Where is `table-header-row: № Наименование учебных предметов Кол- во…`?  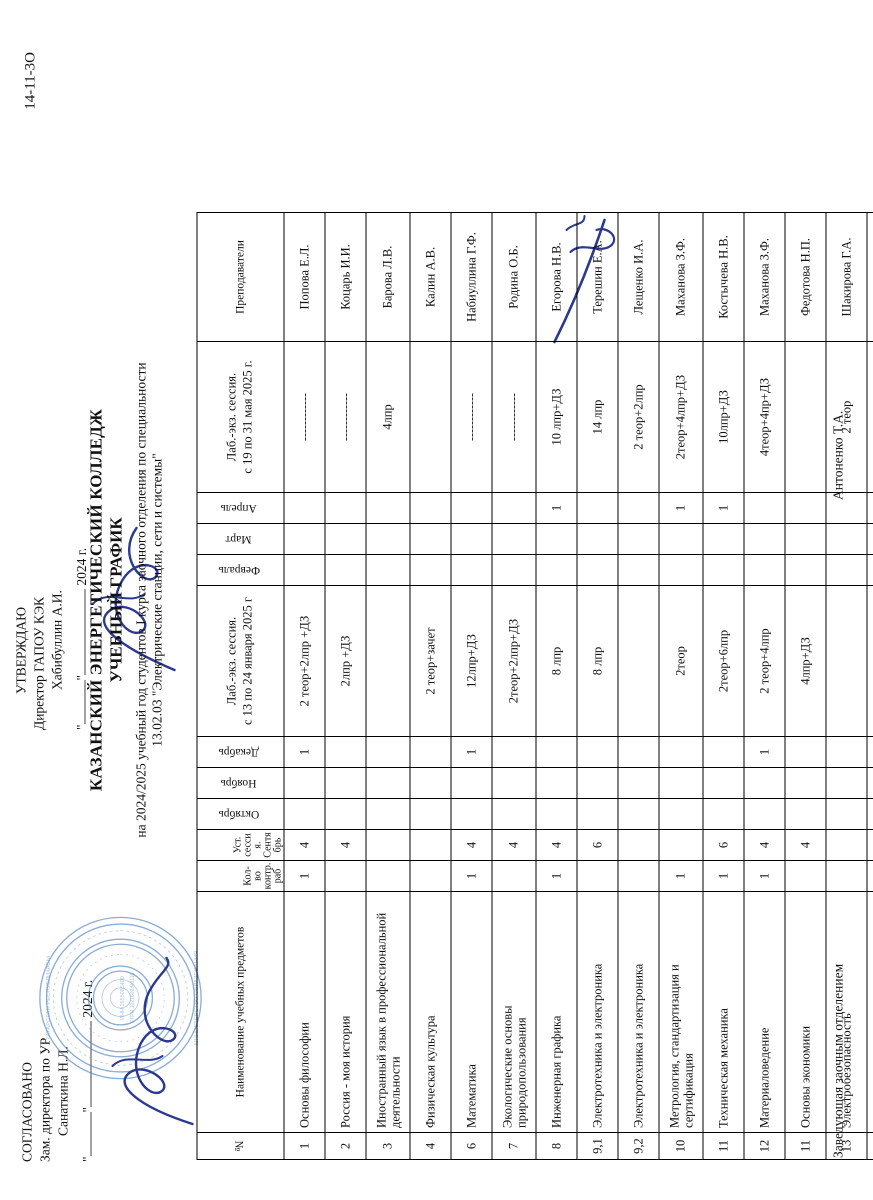 table-header-row: № Наименование учебных предметов Кол- во… is located at coordinates (240, 686).